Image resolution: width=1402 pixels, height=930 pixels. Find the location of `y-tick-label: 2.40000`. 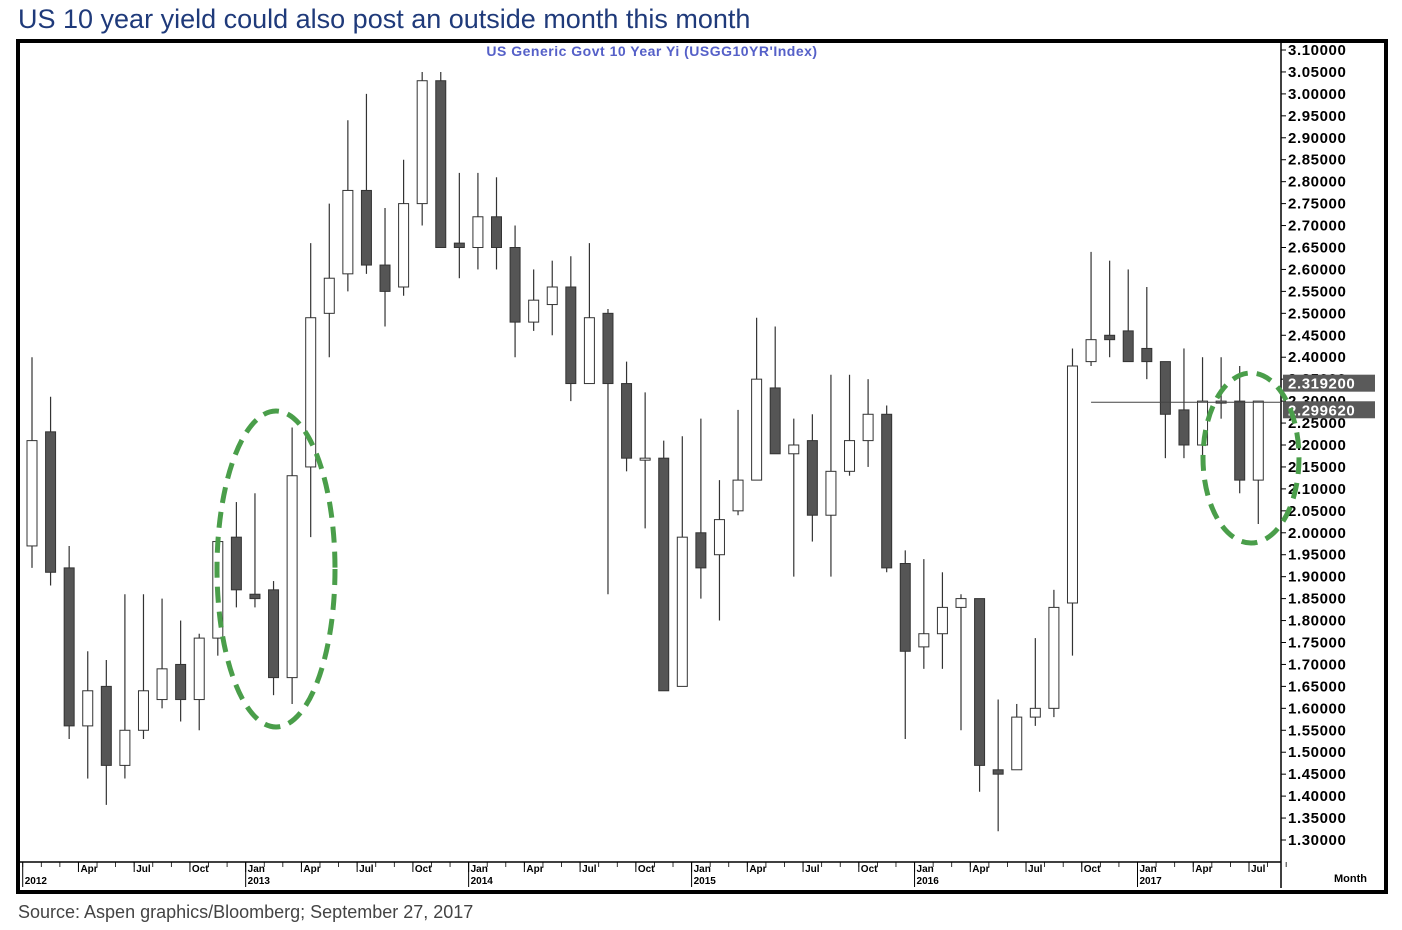

y-tick-label: 2.40000 is located at coordinates (1317, 357).